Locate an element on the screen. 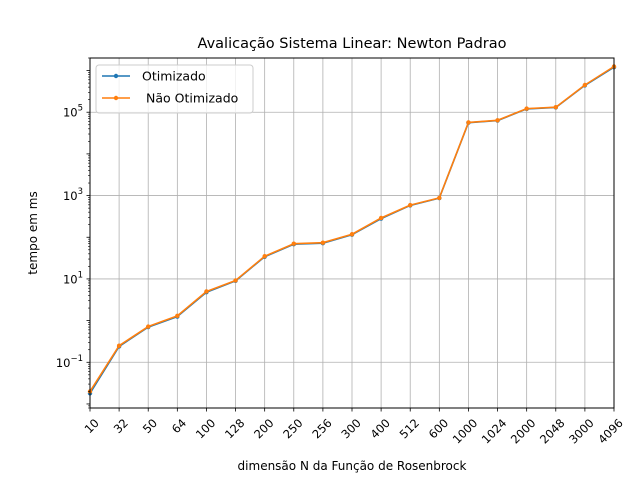 The height and width of the screenshot is (480, 640). legend: Otimizado Não Otimizado is located at coordinates (174, 89).